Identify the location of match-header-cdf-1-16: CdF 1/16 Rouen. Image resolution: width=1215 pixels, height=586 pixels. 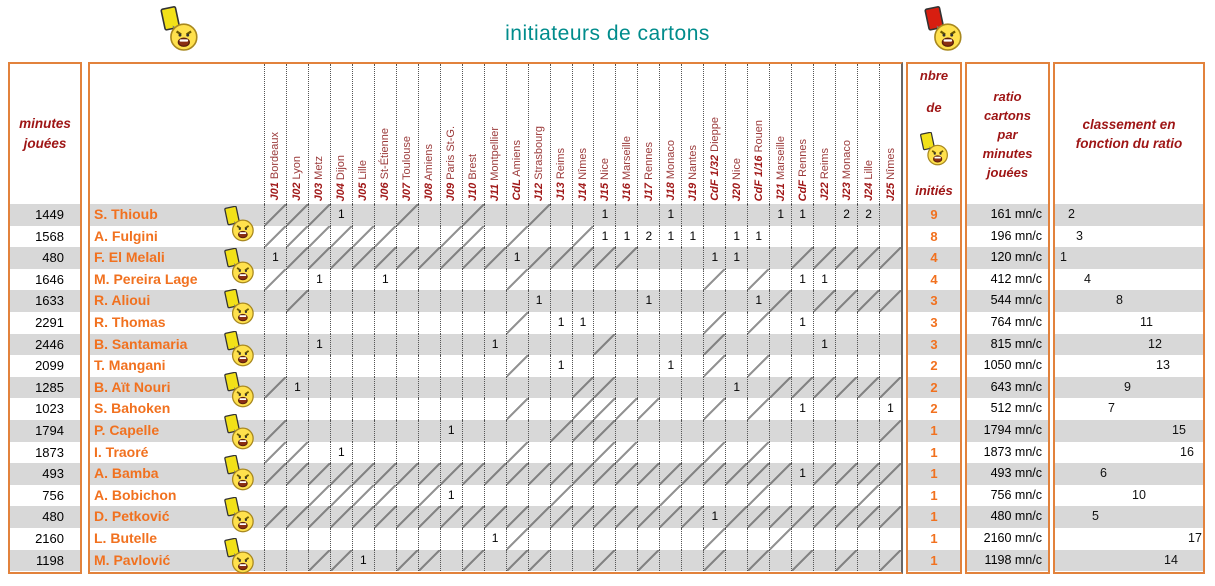
(758, 134).